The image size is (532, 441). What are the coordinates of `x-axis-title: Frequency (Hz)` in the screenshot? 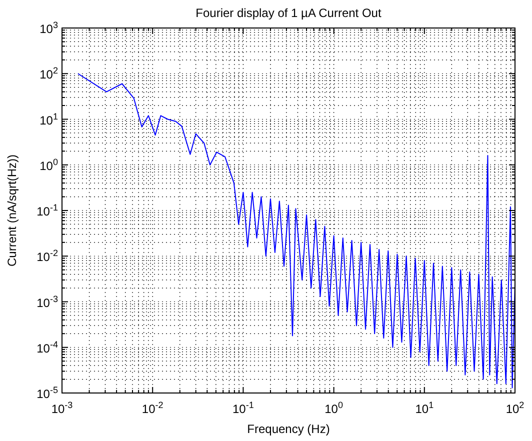 It's located at (288, 429).